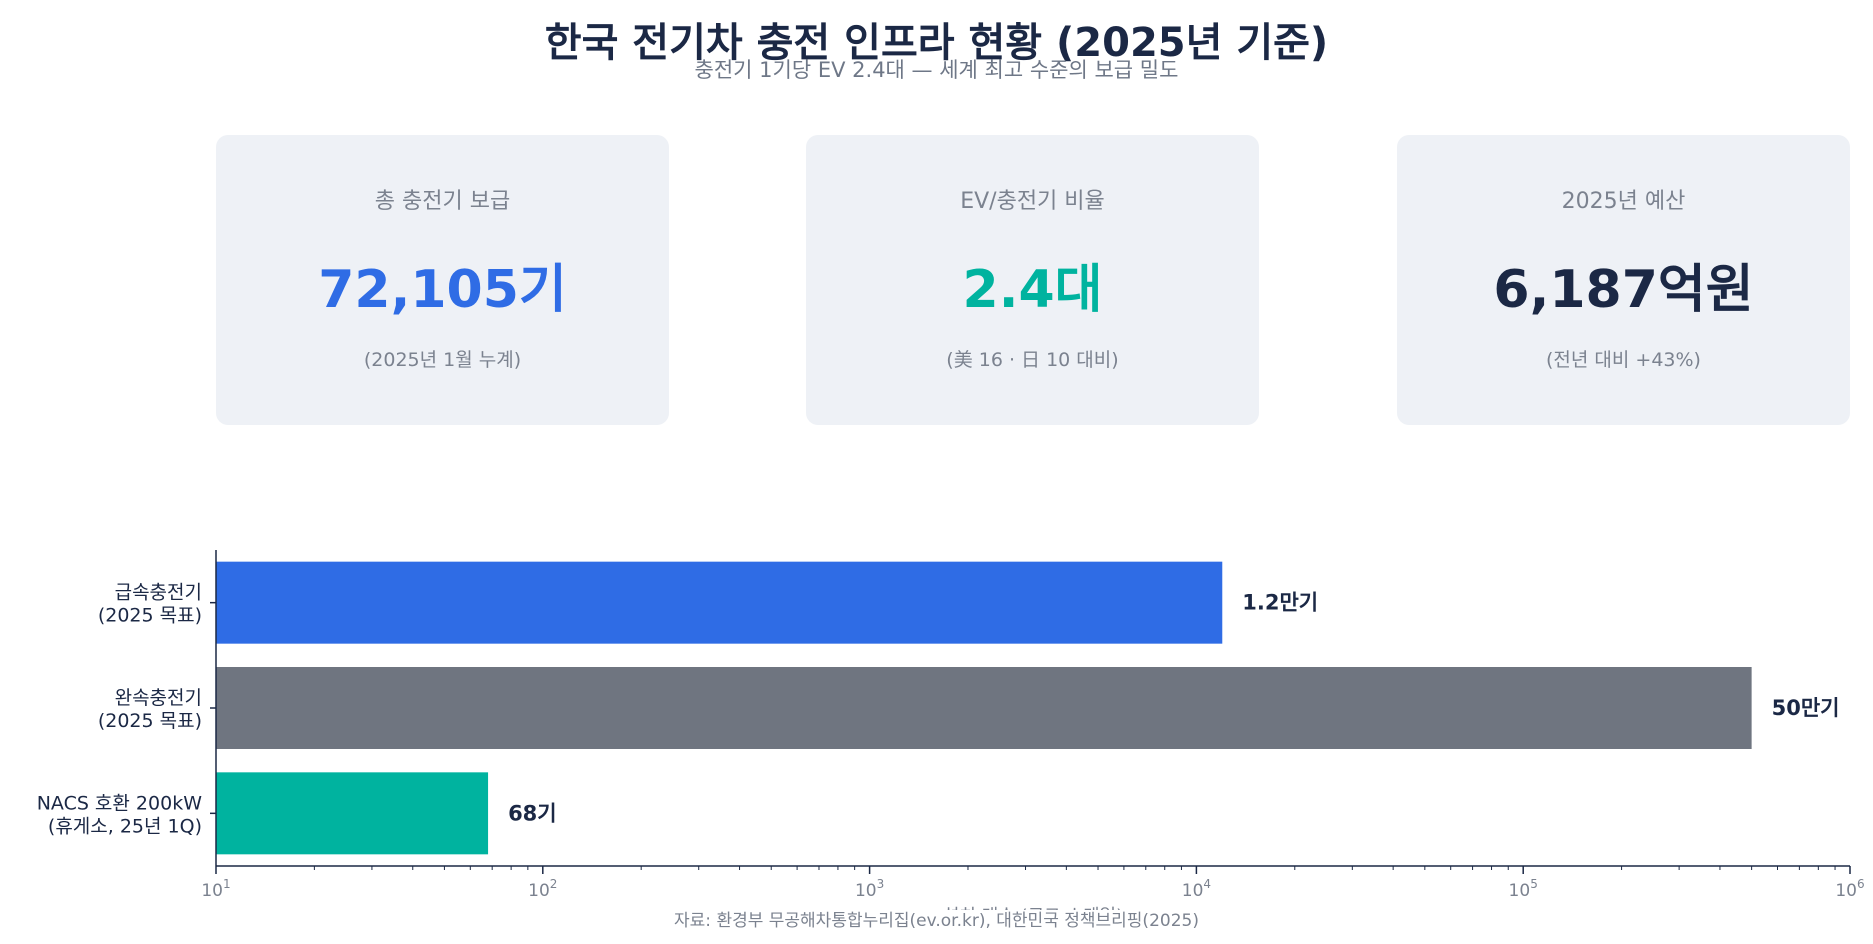 The height and width of the screenshot is (944, 1873). I want to click on kpi-card-budget: 2025년 예산 6,187억원 (전년 대비 +43%), so click(1623, 280).